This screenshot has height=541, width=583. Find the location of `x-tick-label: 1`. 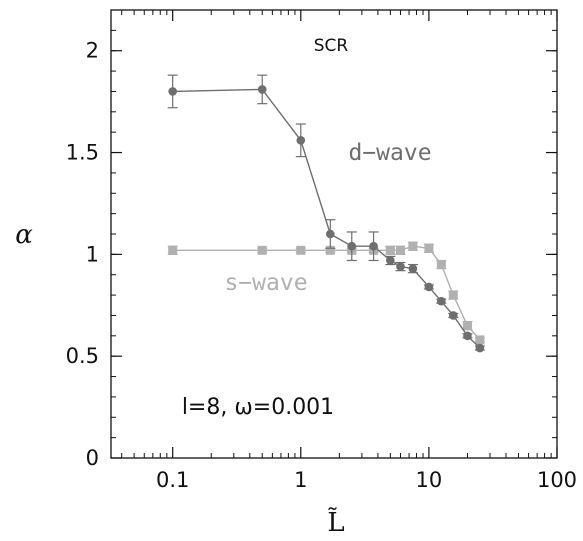

x-tick-label: 1 is located at coordinates (300, 480).